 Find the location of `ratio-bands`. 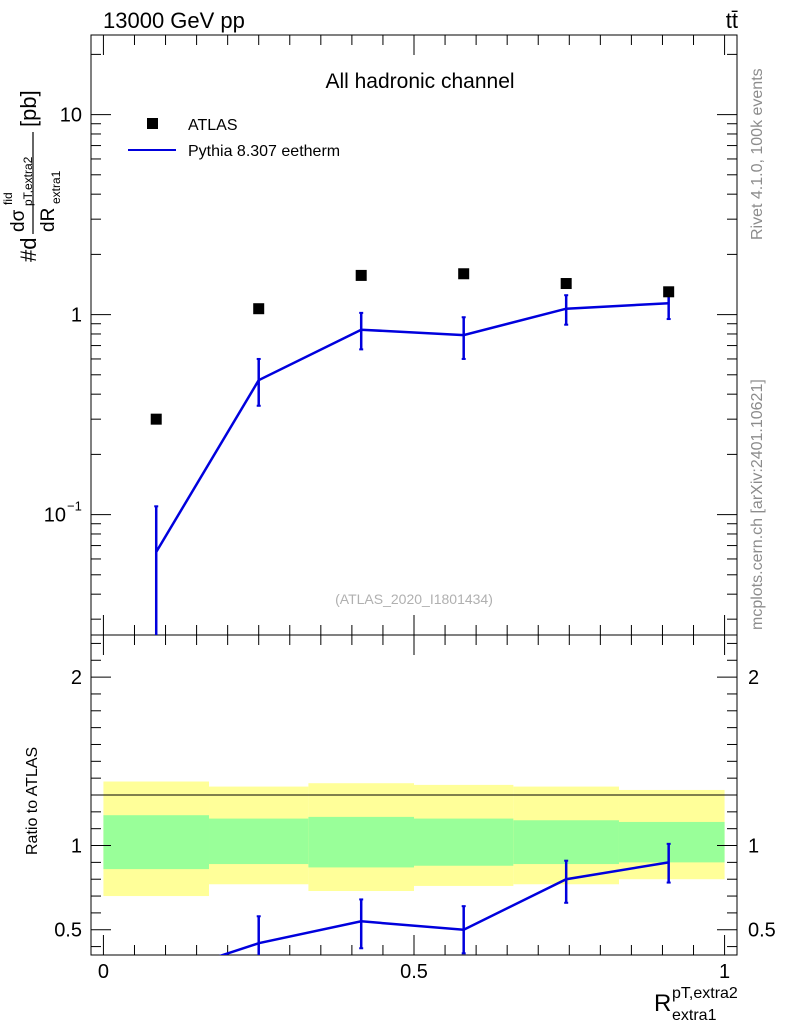

ratio-bands is located at coordinates (414, 839).